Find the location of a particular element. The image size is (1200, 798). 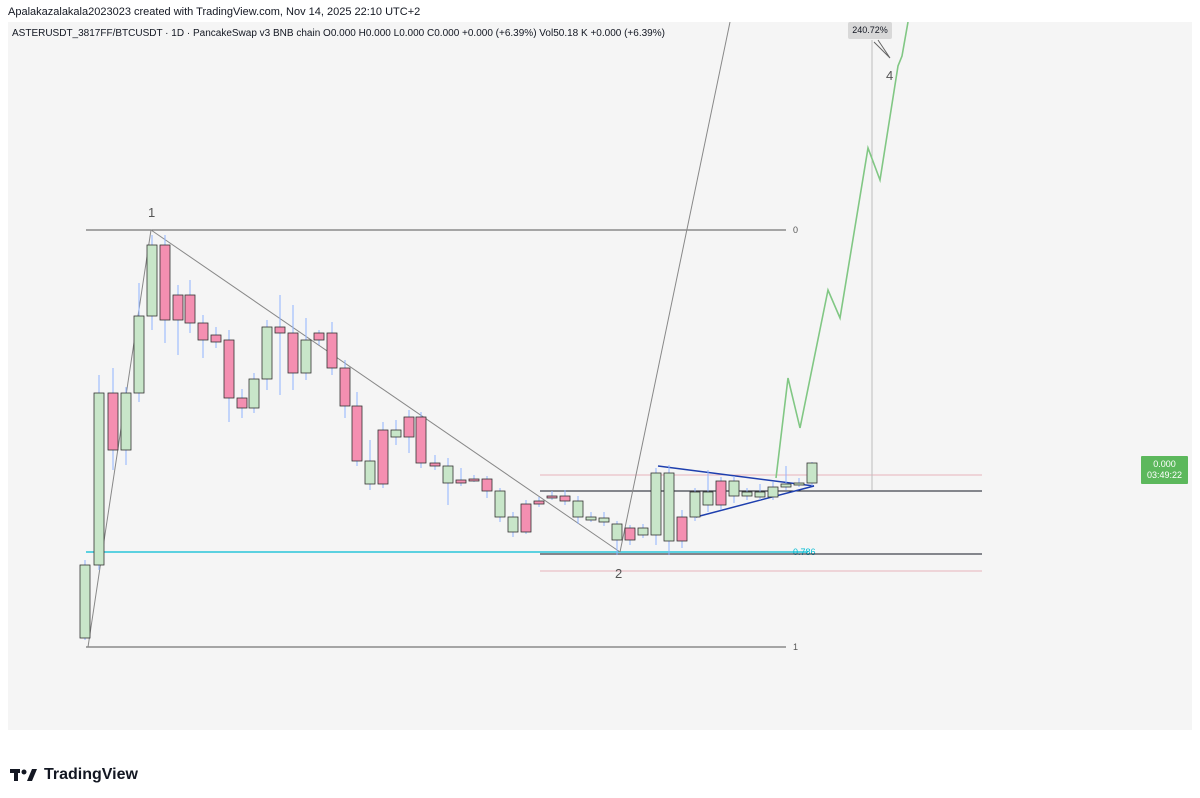

wave-label-4: 4 is located at coordinates (889, 75).